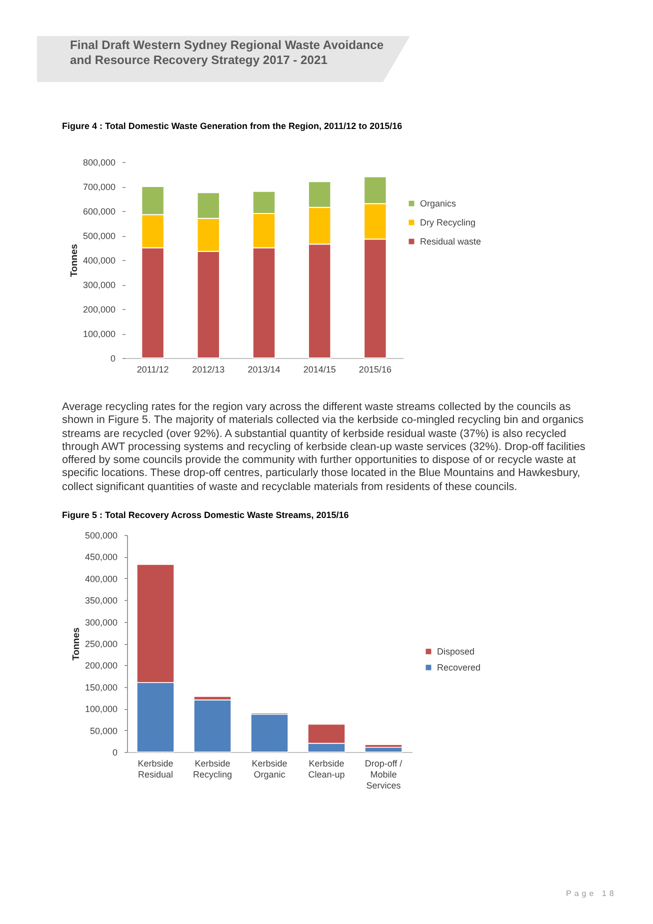  Describe the element at coordinates (212, 769) in the screenshot. I see `x-tick-label: Kerbside Recycling` at that location.